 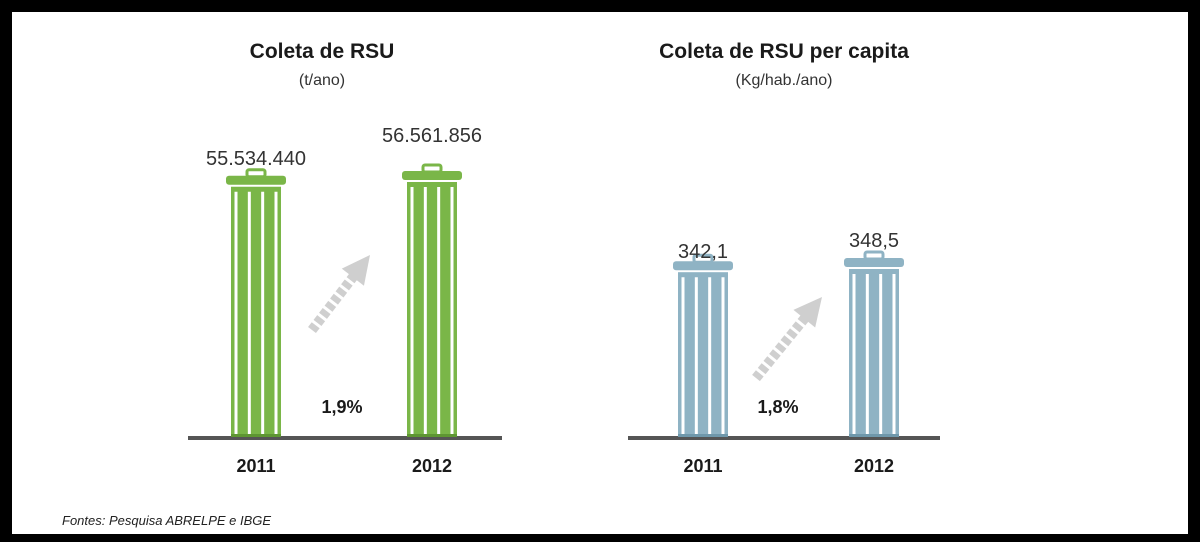 I want to click on year-label-per-capita-2011: 2011, so click(x=703, y=466).